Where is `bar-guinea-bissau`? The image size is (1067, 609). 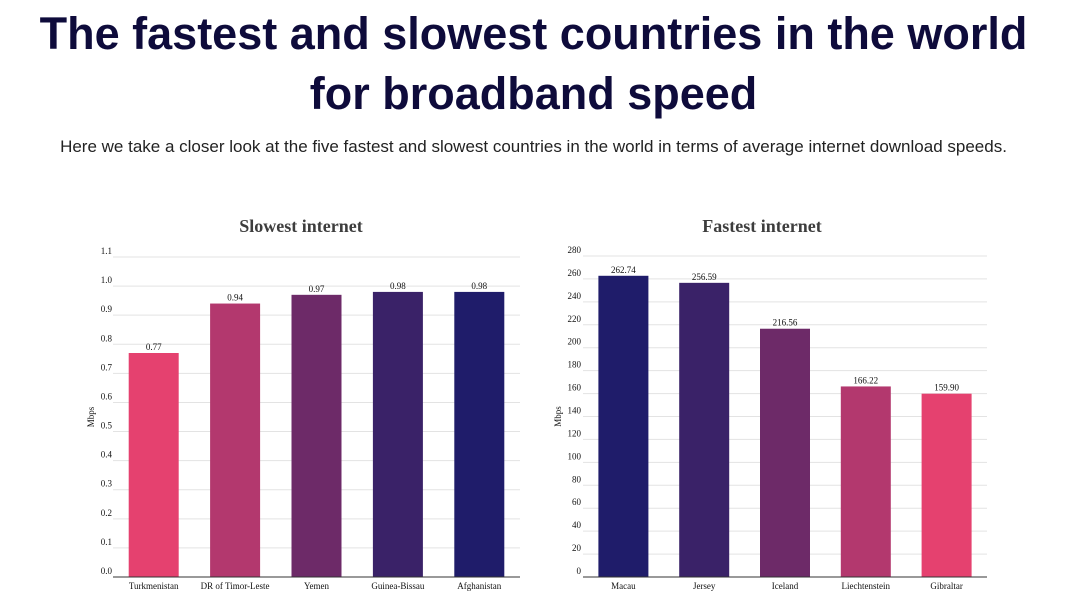 bar-guinea-bissau is located at coordinates (397, 434).